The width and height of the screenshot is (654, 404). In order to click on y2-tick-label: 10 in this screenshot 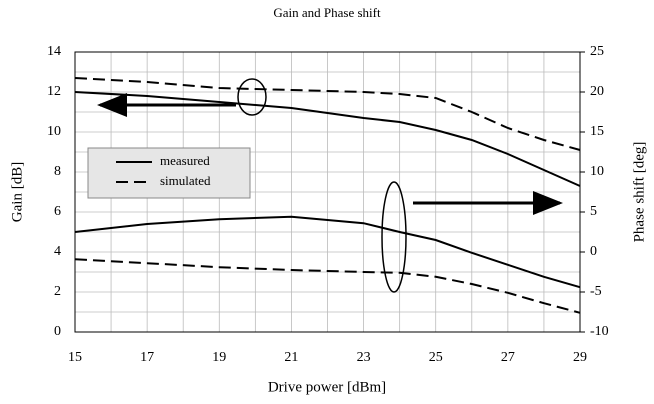, I will do `click(597, 171)`.